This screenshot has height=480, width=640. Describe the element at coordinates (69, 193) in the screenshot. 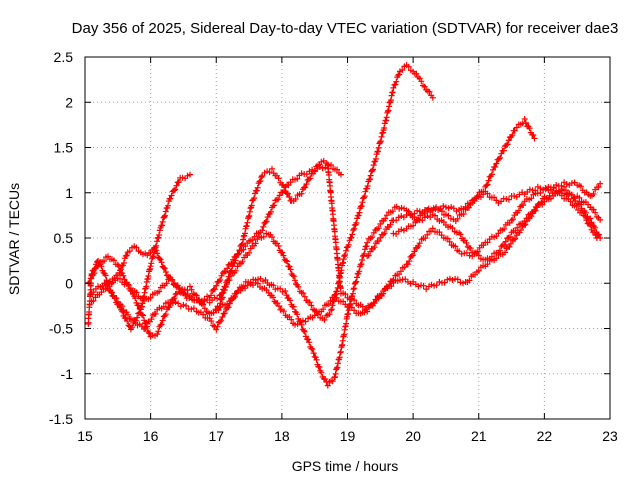

I see `y-tick-label: 1` at that location.